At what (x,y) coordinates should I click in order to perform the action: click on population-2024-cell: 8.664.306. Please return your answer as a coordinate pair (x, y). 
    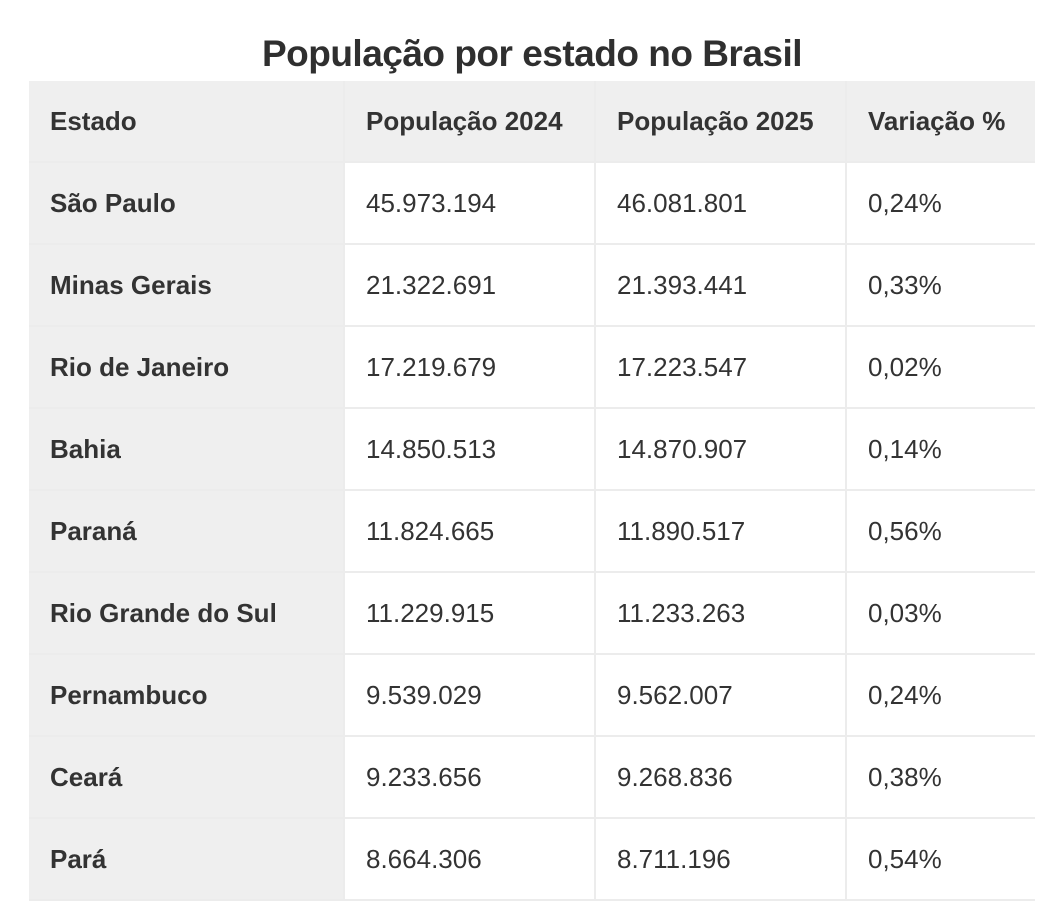
    Looking at the image, I should click on (470, 859).